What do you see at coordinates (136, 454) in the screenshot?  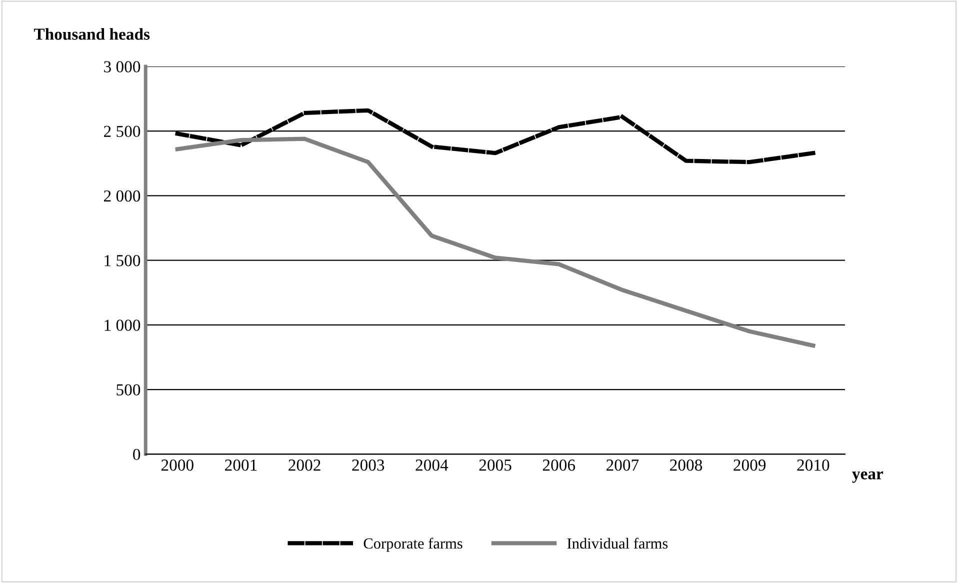 I see `y-tick-label: 0` at bounding box center [136, 454].